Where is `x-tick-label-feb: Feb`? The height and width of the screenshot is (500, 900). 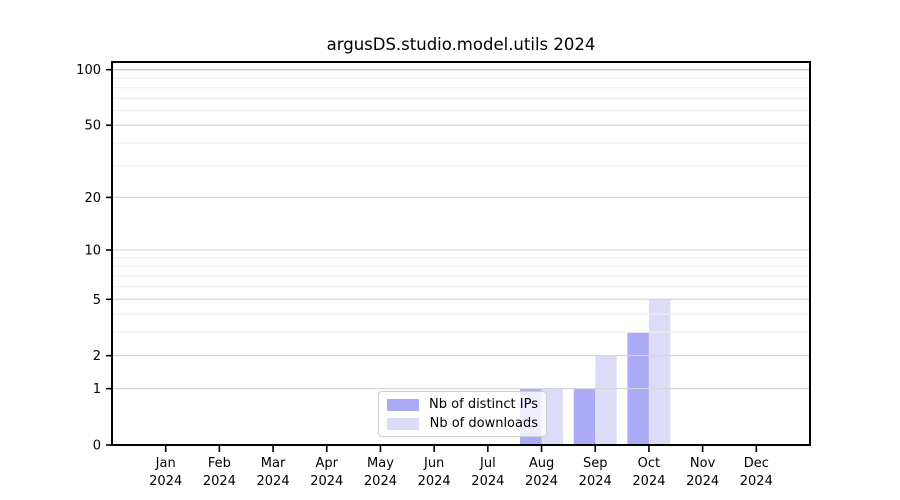 x-tick-label-feb: Feb is located at coordinates (219, 463).